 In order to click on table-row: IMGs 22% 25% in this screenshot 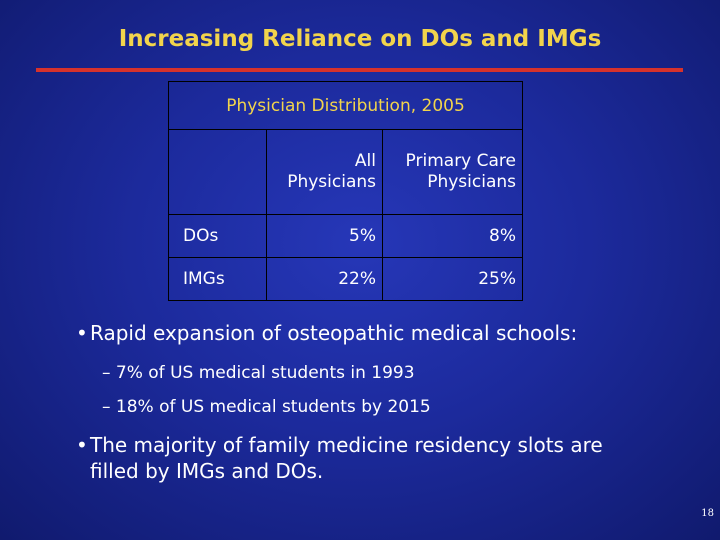, I will do `click(346, 279)`.